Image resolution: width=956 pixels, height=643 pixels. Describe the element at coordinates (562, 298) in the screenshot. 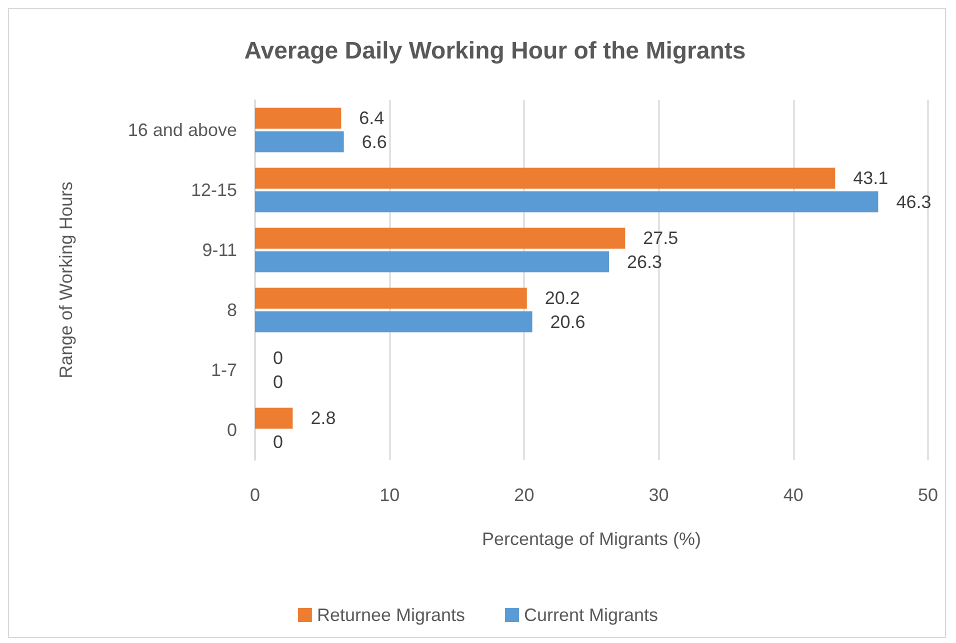

I see `data-label: 20.2` at that location.